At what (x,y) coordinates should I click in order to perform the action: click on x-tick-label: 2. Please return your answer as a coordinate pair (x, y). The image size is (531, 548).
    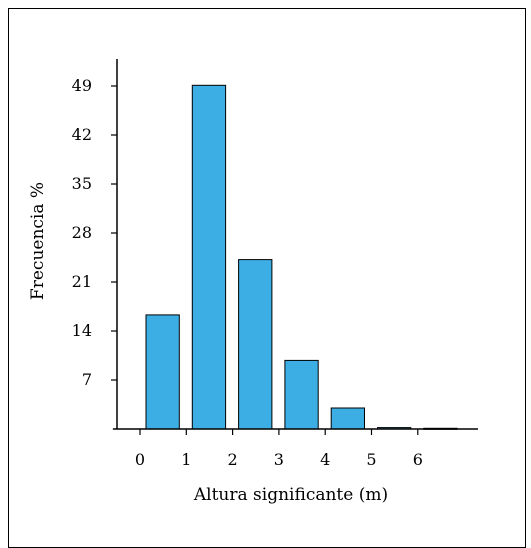
    Looking at the image, I should click on (233, 459).